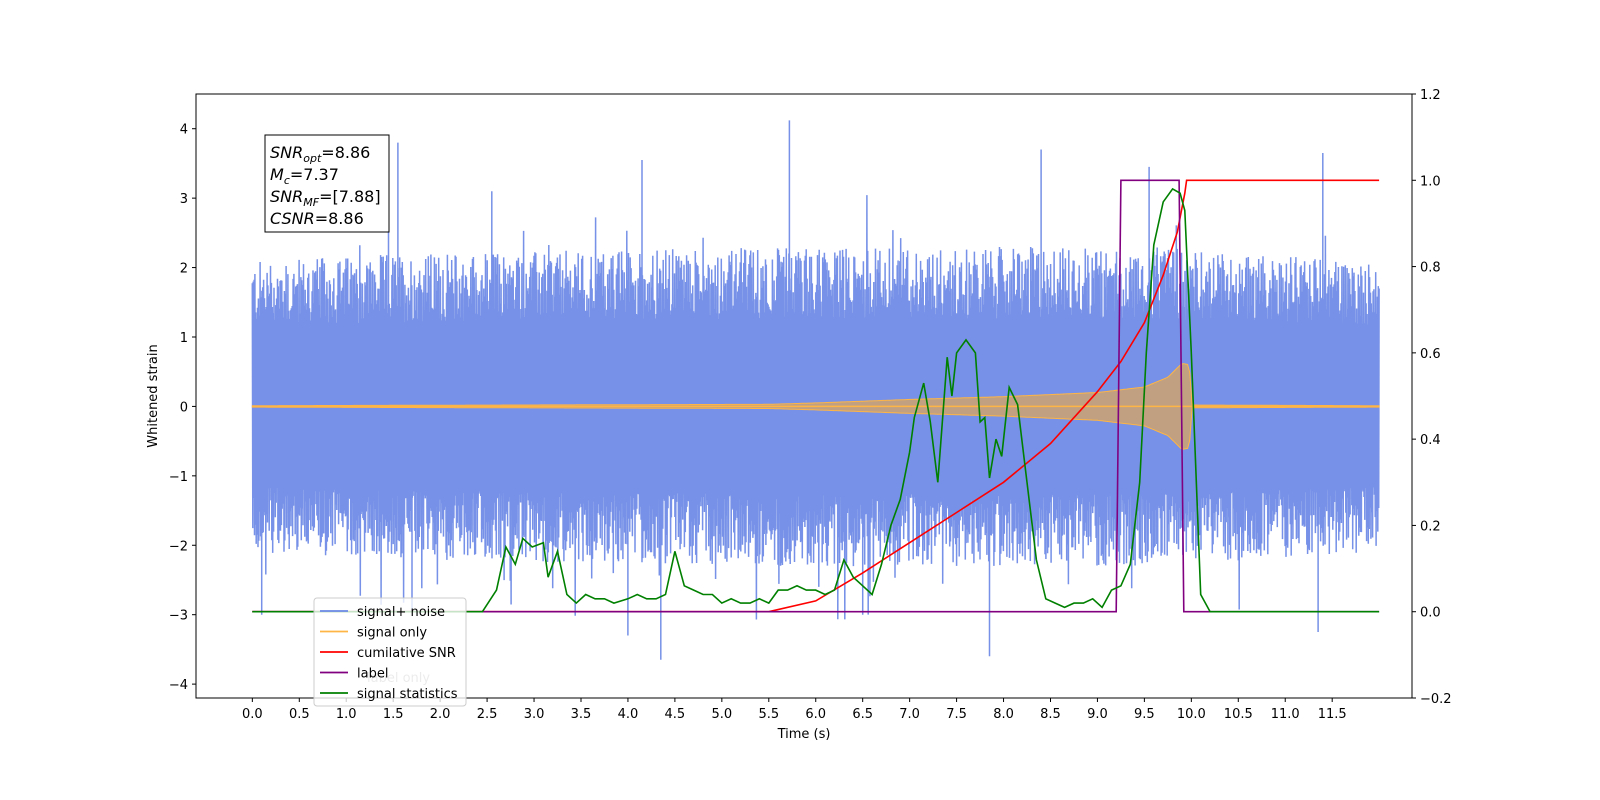  What do you see at coordinates (1430, 268) in the screenshot?
I see `y2-tick-label: 0.8` at bounding box center [1430, 268].